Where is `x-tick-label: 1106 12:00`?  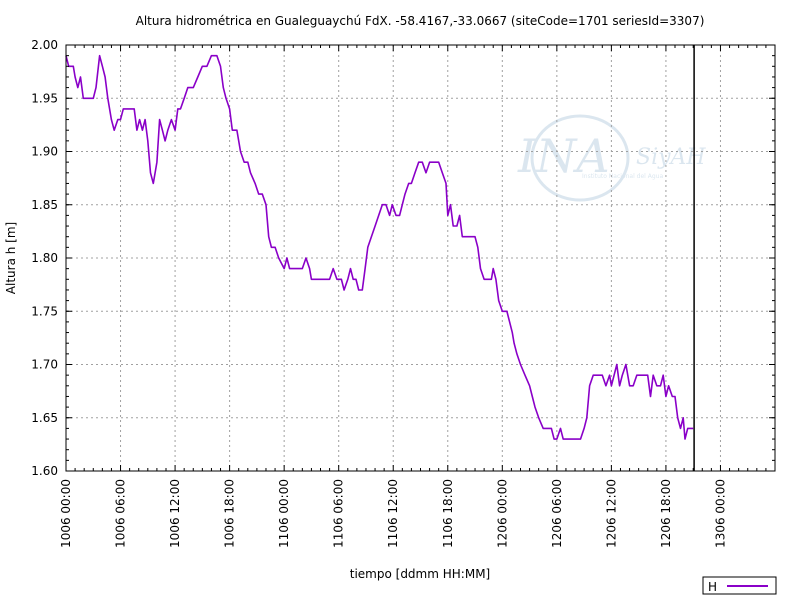
x-tick-label: 1106 12:00 is located at coordinates (393, 513).